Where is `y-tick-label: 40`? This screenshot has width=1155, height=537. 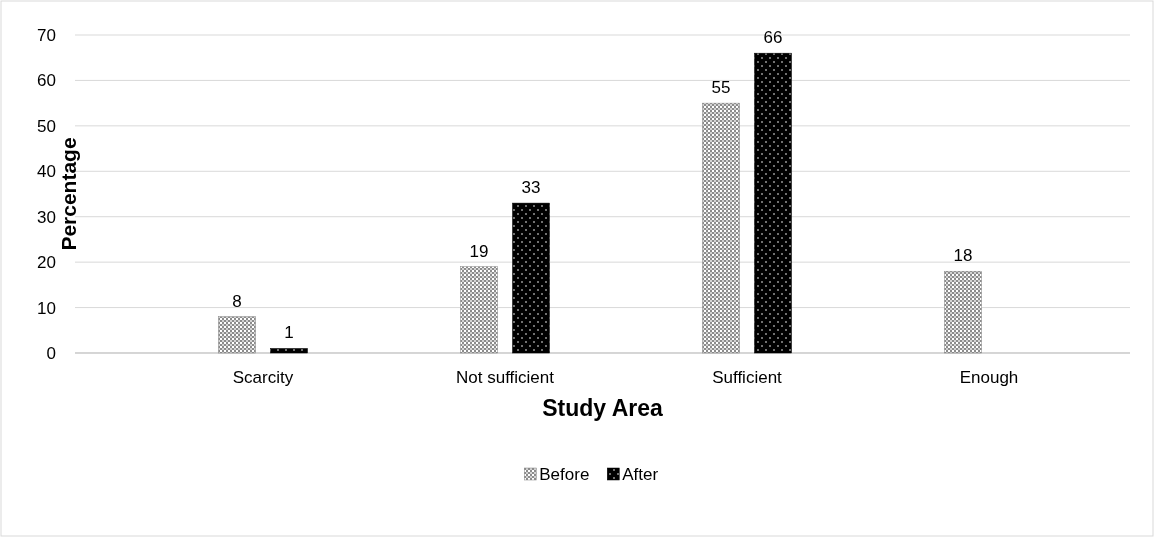 y-tick-label: 40 is located at coordinates (46, 172).